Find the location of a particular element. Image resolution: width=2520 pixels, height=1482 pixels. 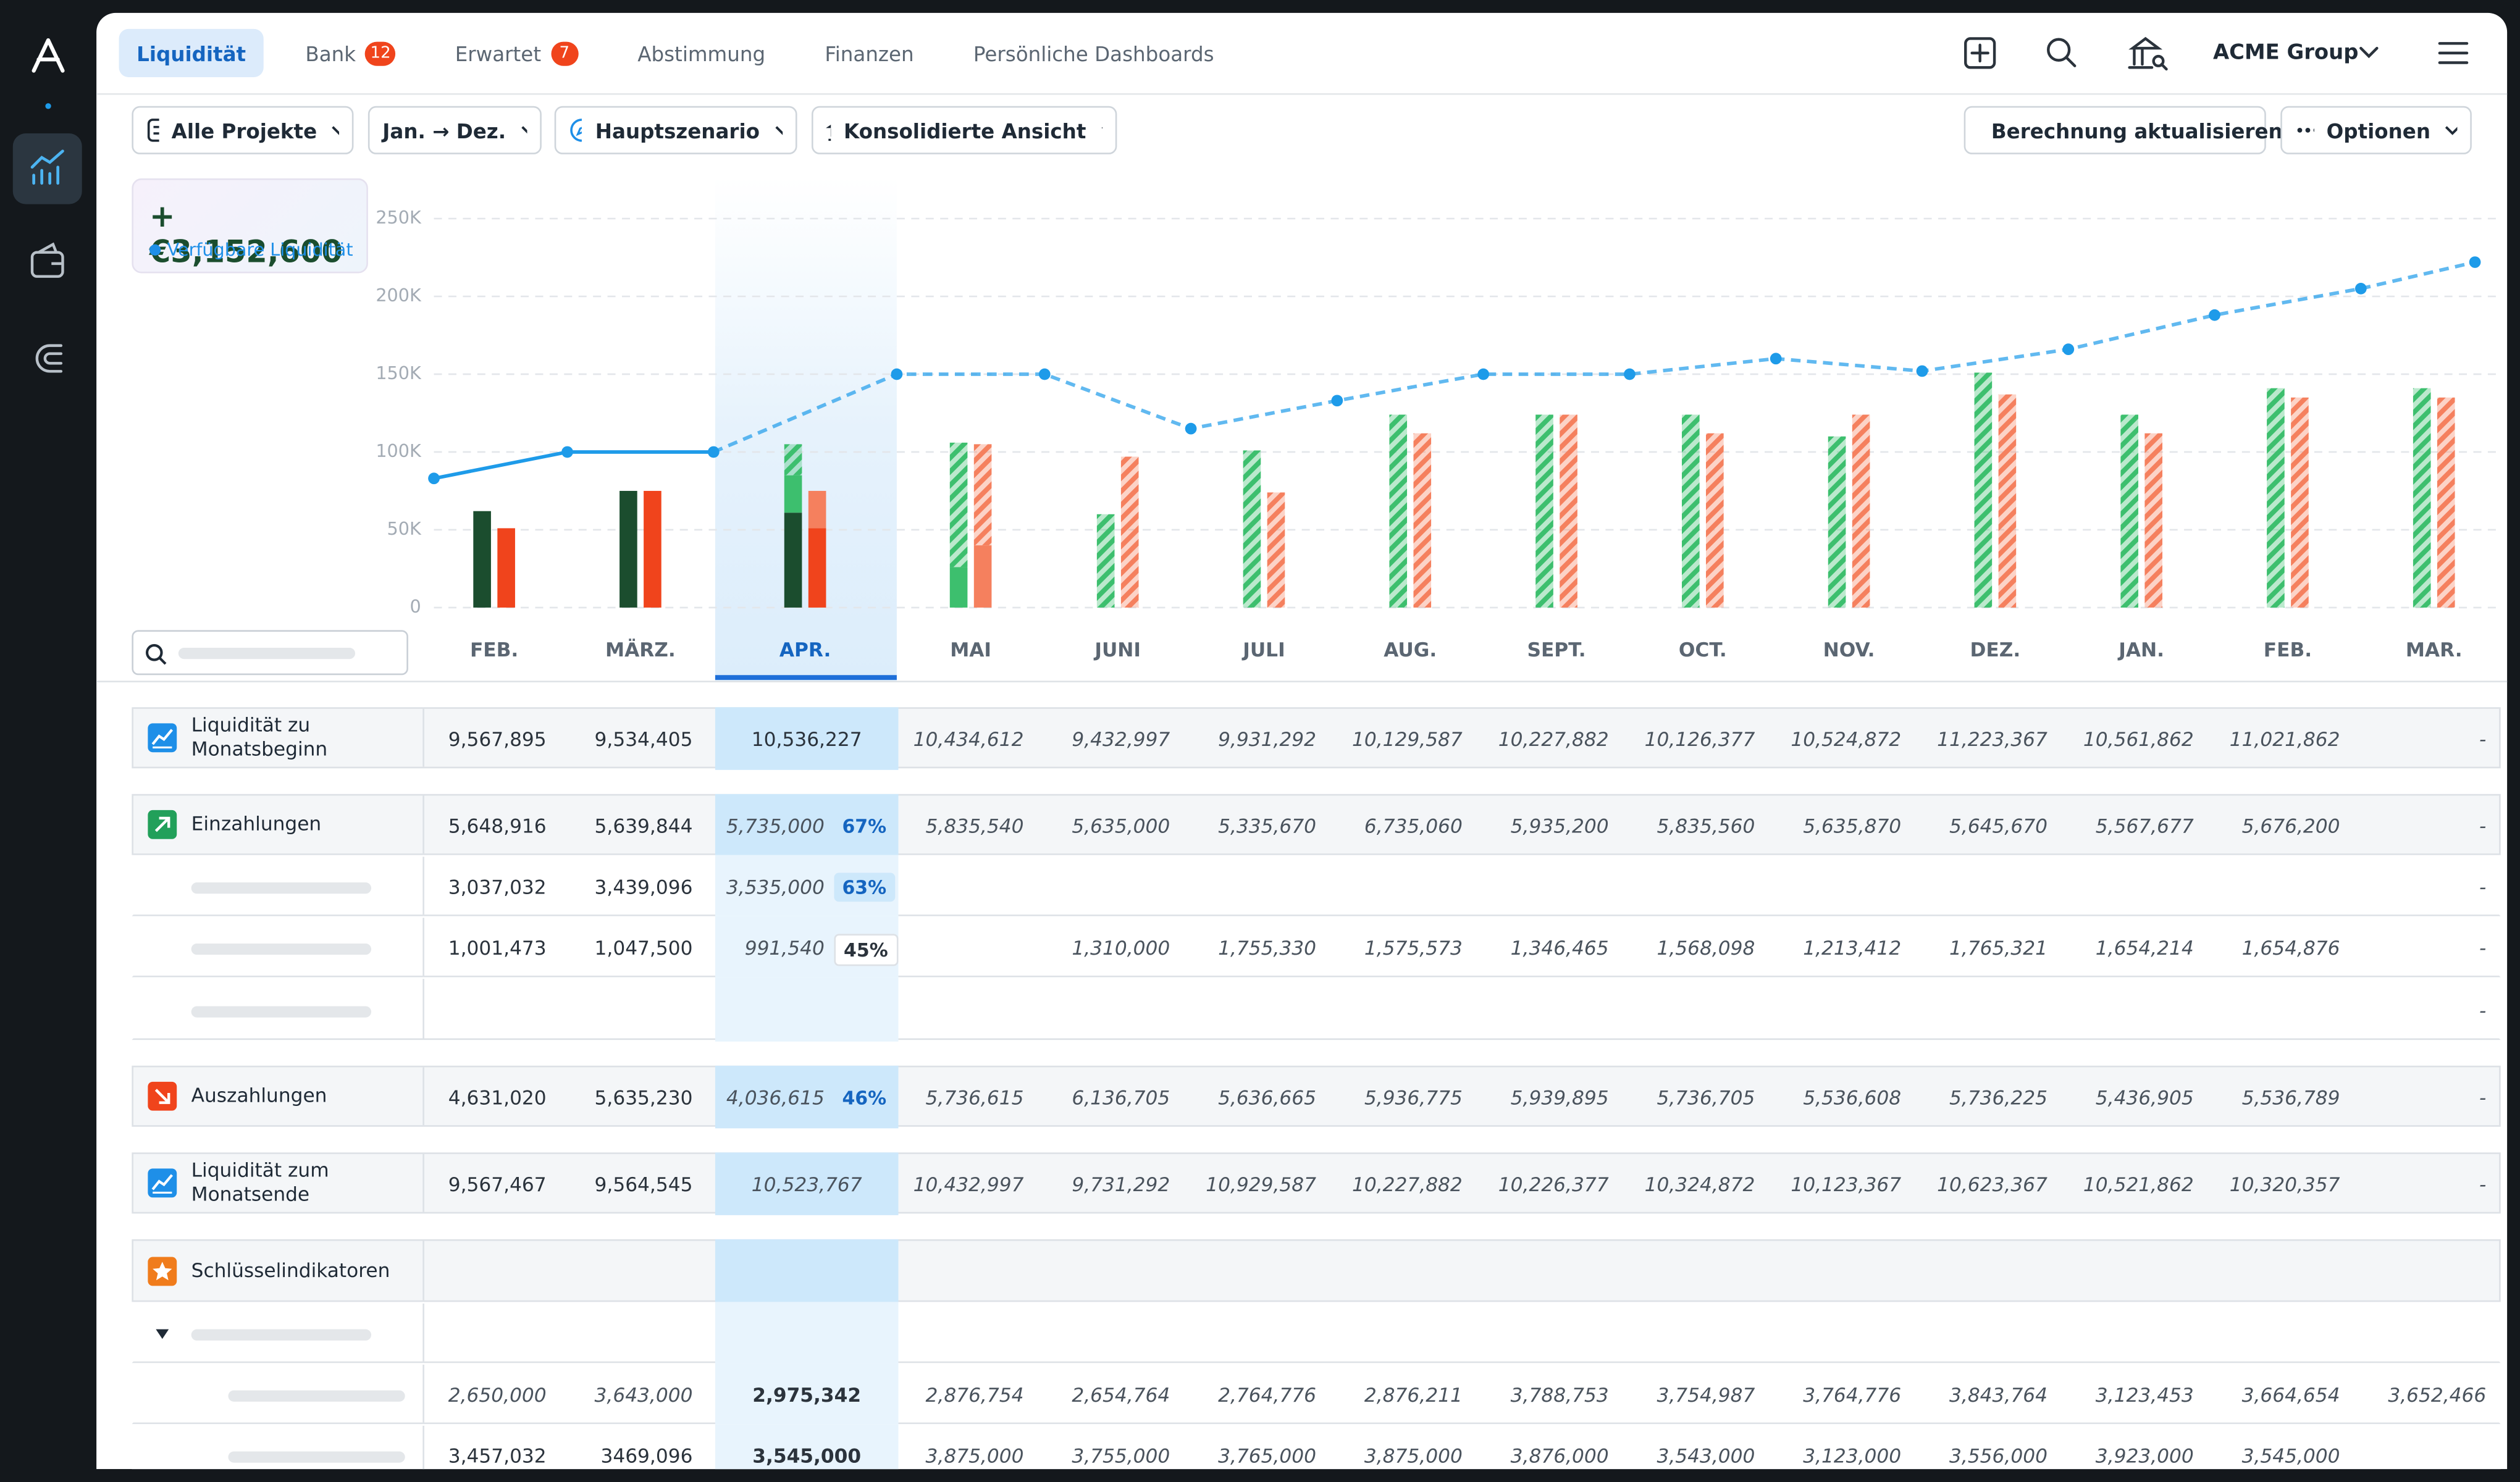

tab: Erwartet 7 is located at coordinates (516, 53).